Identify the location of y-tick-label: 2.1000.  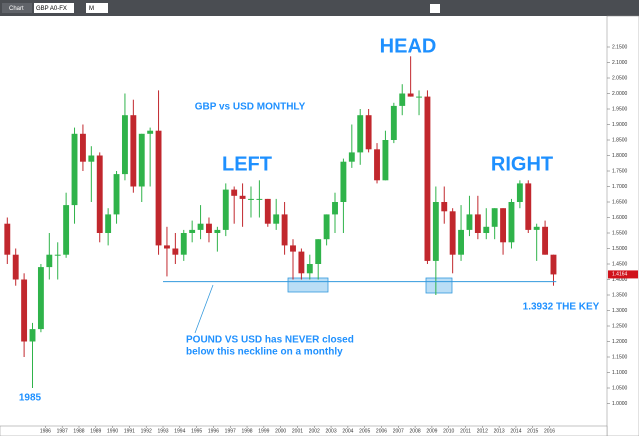
(620, 63).